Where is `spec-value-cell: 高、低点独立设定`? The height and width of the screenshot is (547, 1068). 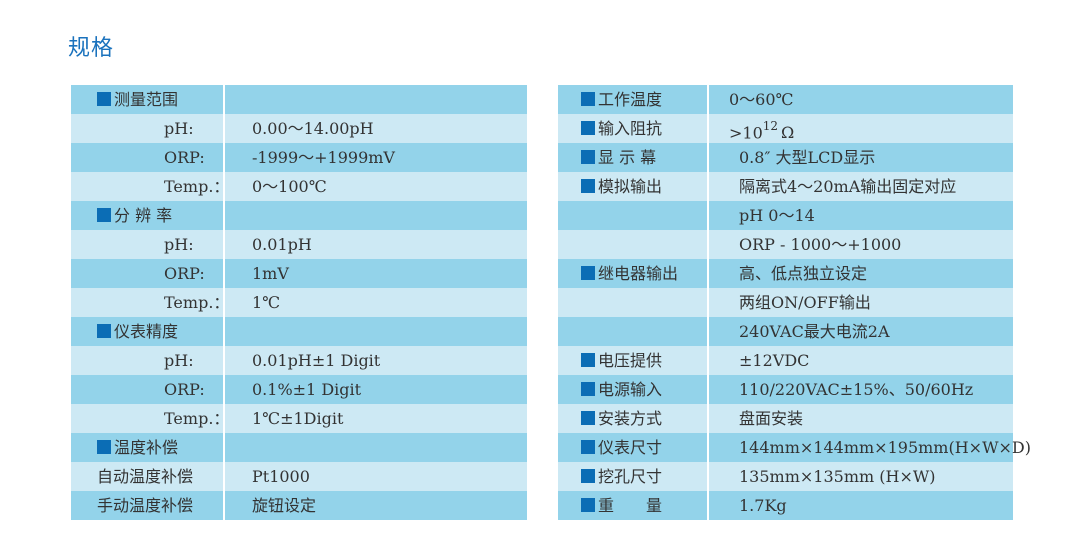
spec-value-cell: 高、低点独立设定 is located at coordinates (861, 273).